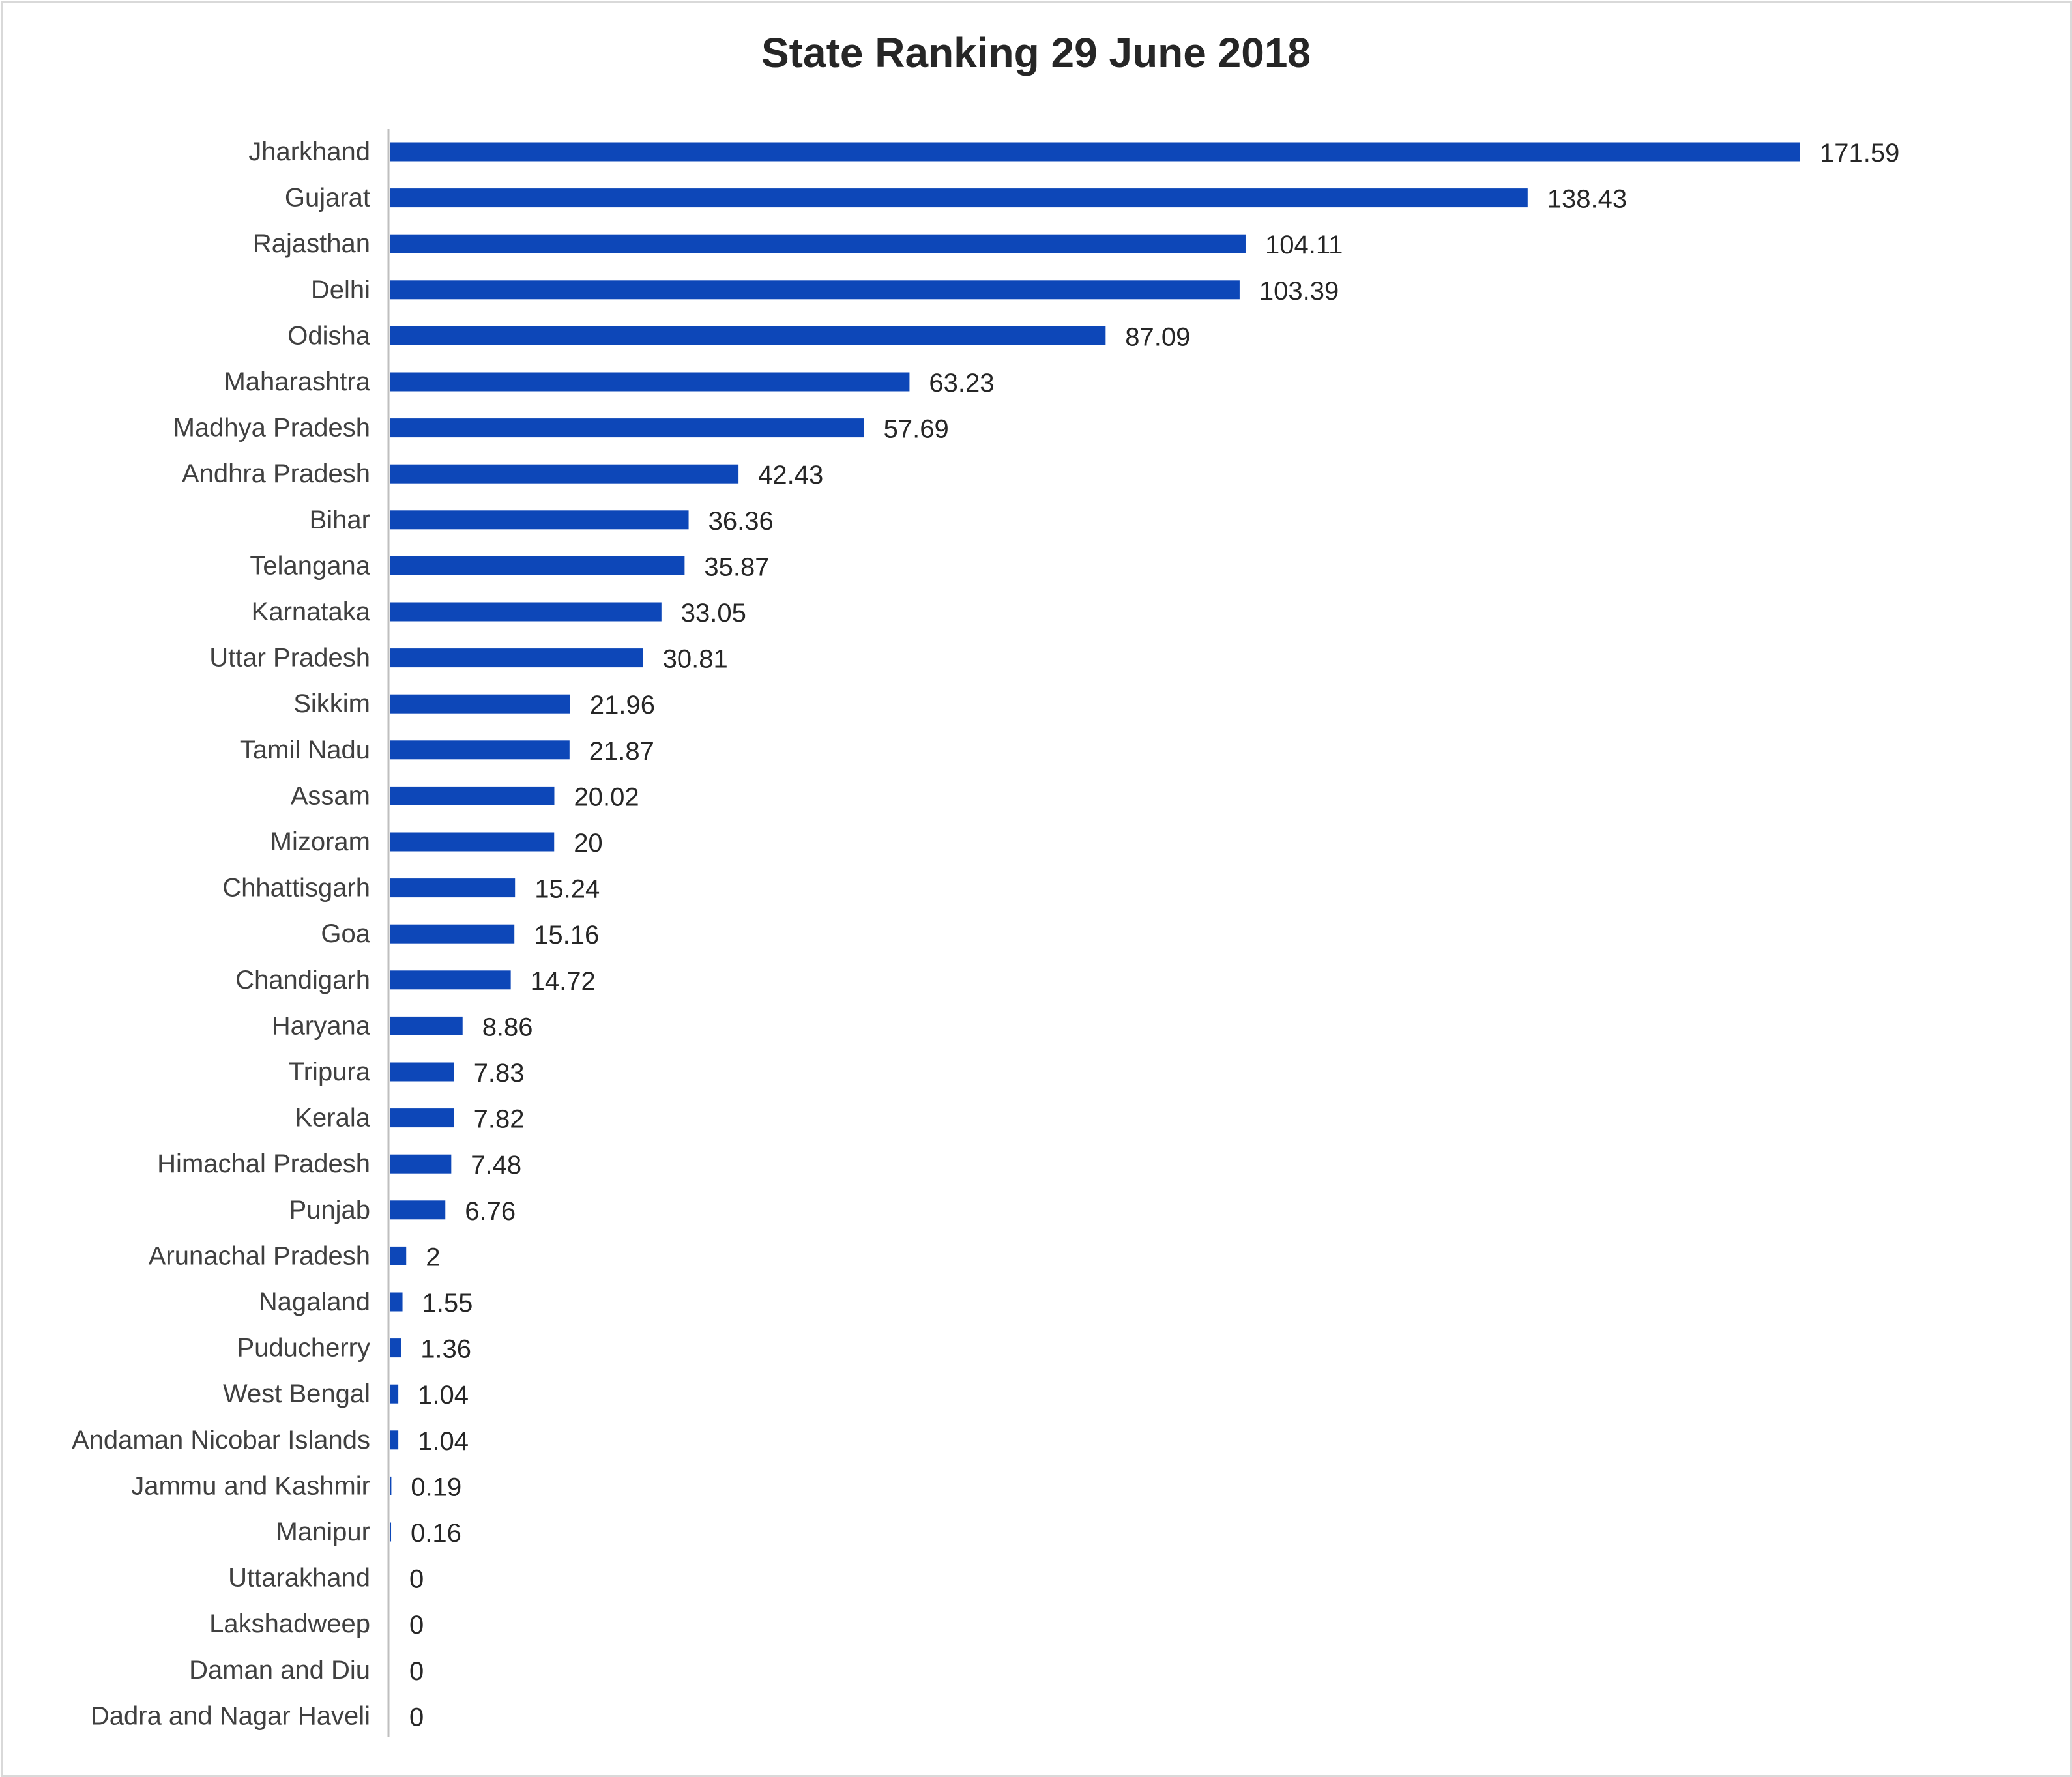  What do you see at coordinates (1157, 337) in the screenshot?
I see `value-label: 87.09` at bounding box center [1157, 337].